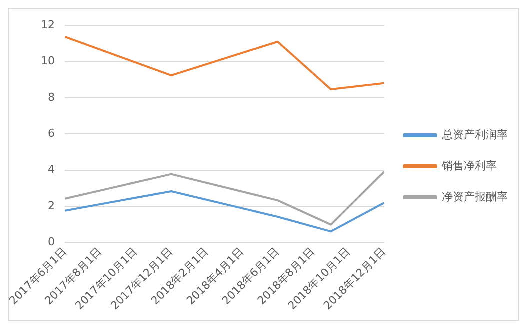 The image size is (527, 329). Describe the element at coordinates (468, 165) in the screenshot. I see `legend-label: 销售净利率` at that location.